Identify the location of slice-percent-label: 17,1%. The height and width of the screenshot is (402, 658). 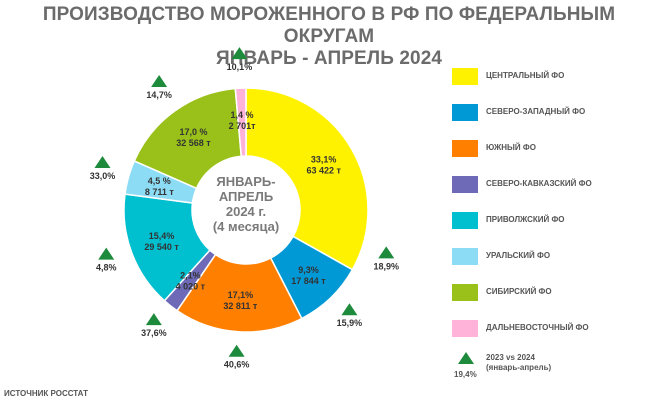
(241, 295).